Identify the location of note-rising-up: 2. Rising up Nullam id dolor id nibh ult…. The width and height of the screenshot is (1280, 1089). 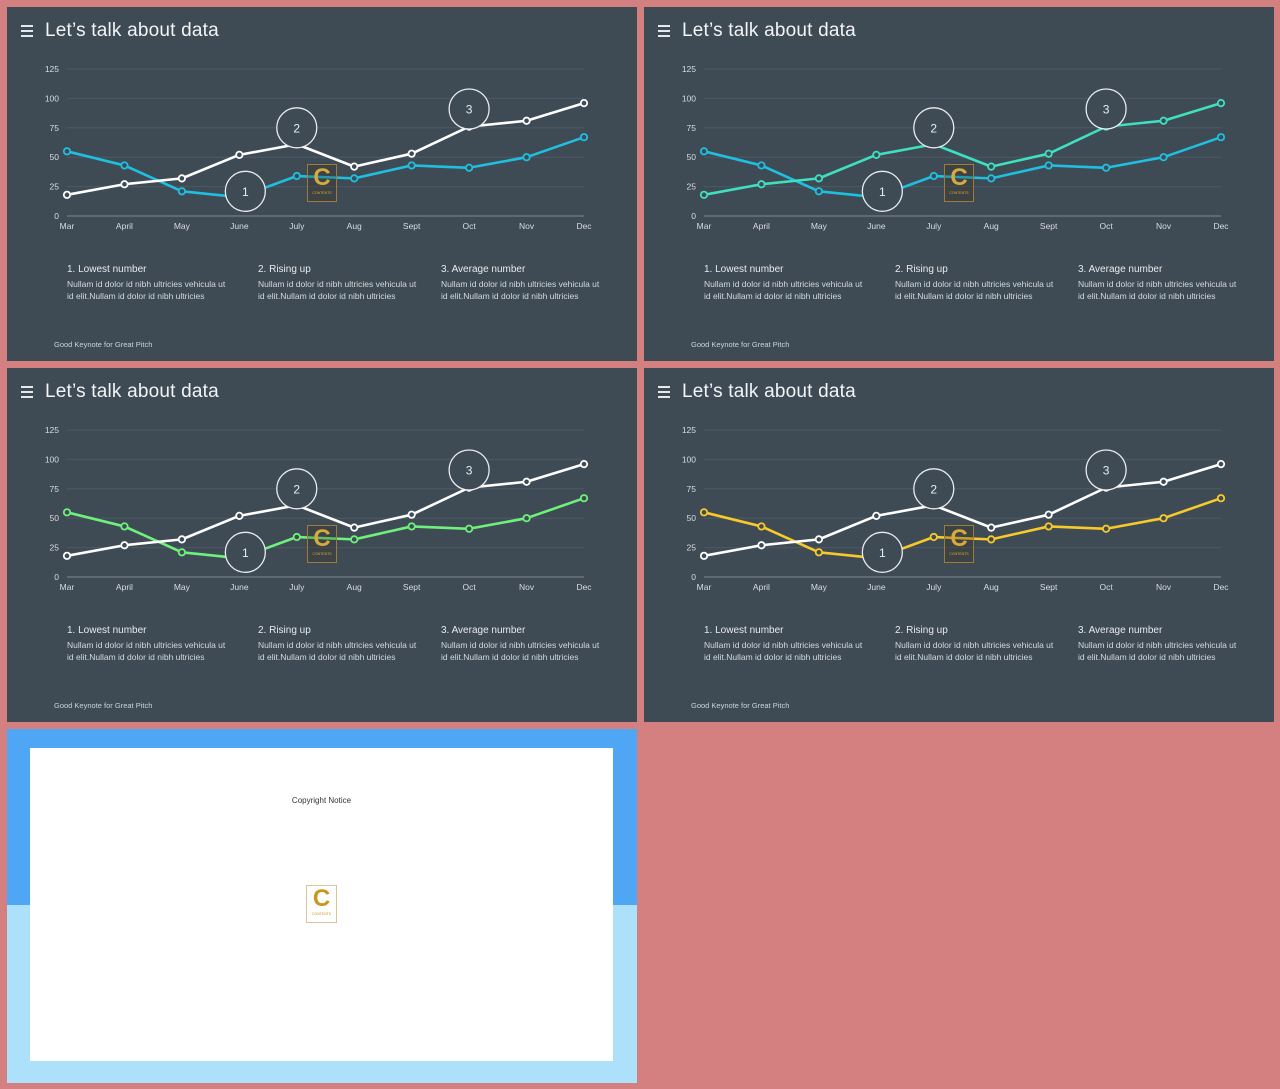
(338, 644).